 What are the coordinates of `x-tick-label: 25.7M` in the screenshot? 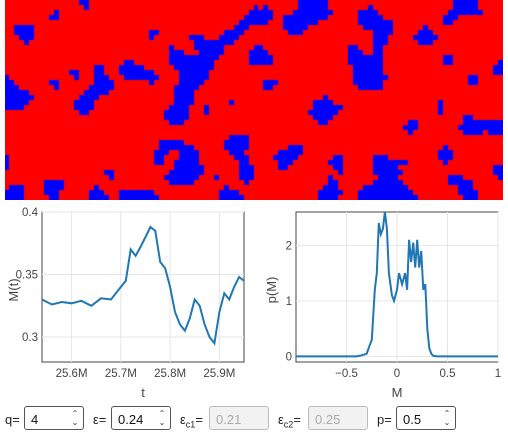 It's located at (121, 374).